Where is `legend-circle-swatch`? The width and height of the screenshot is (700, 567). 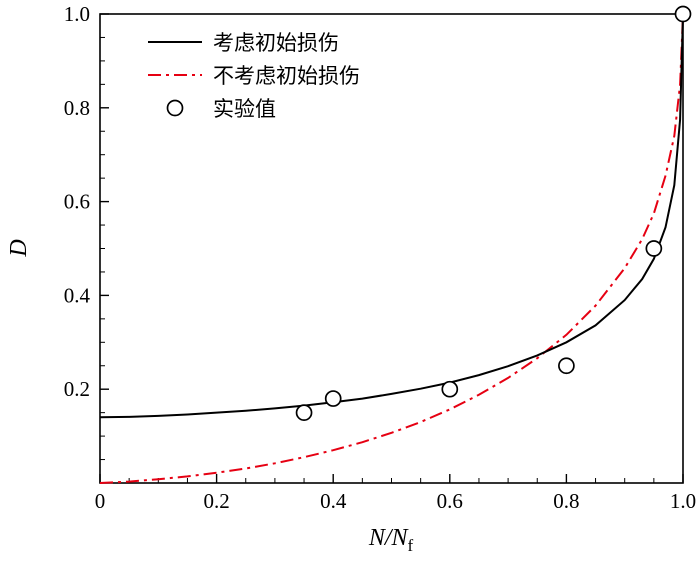
legend-circle-swatch is located at coordinates (175, 108).